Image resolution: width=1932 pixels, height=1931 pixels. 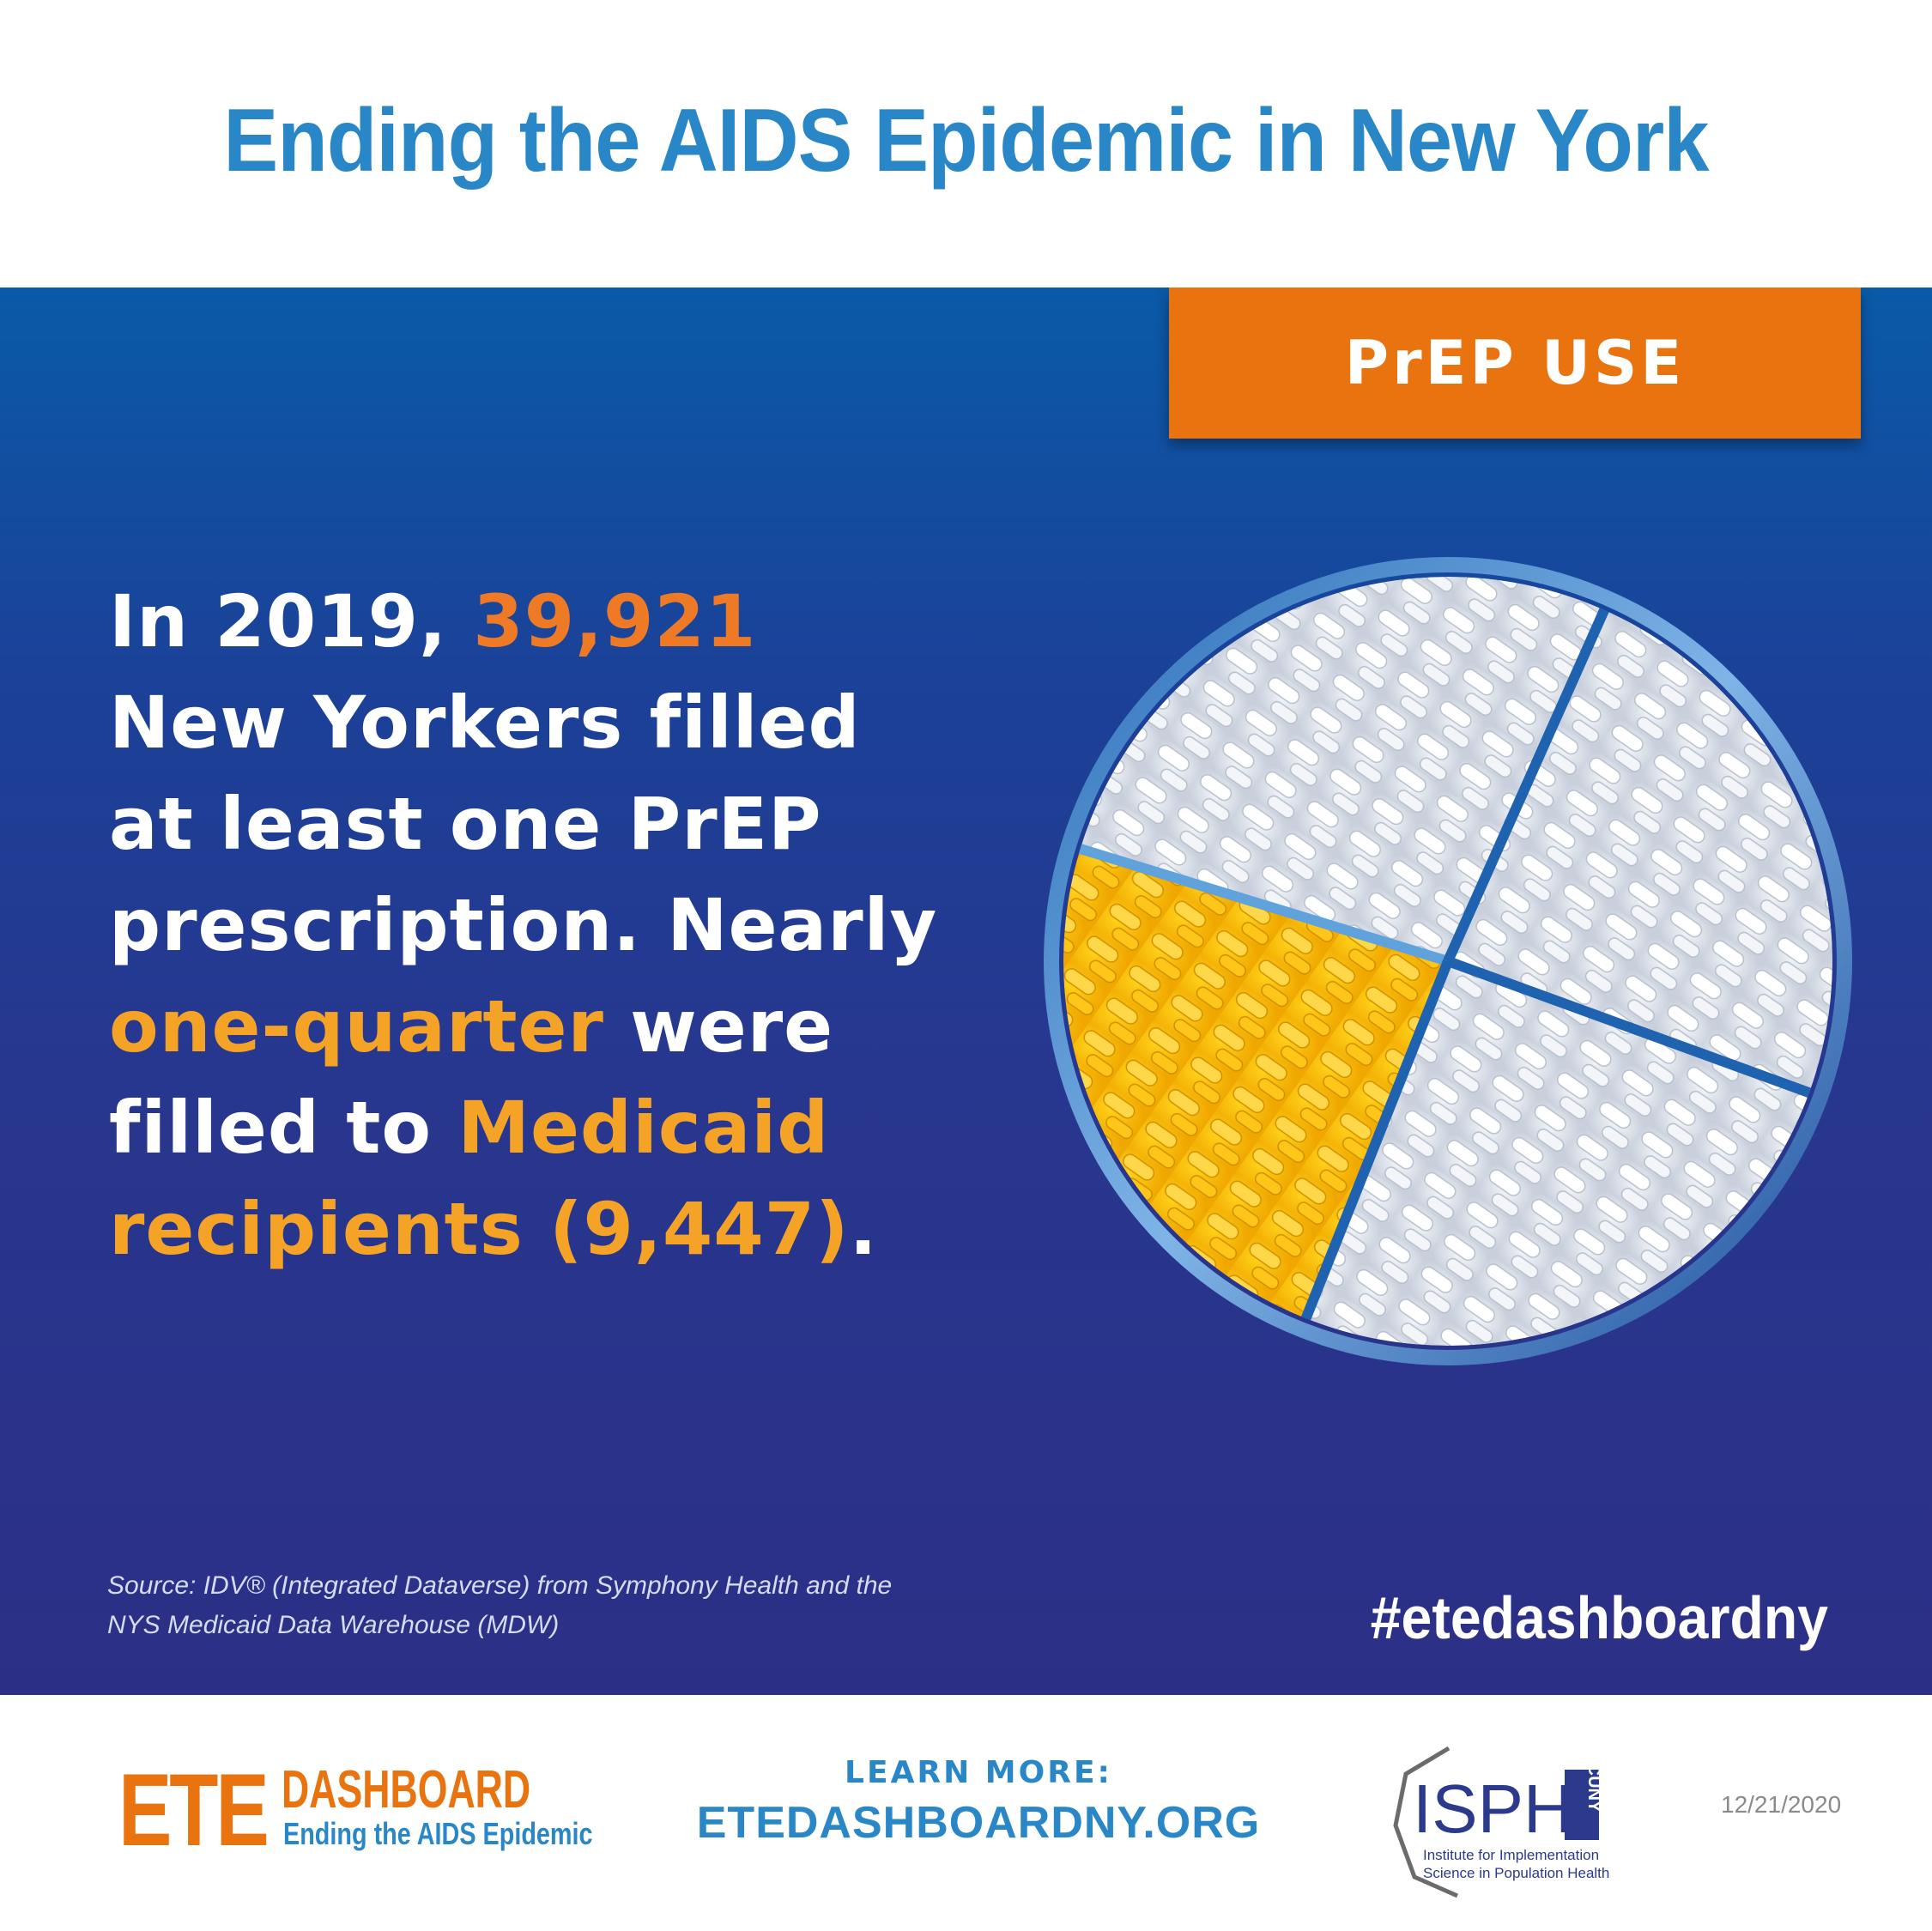 What do you see at coordinates (979, 1823) in the screenshot?
I see `learn-more-link: ETEDASHBOARDNY.ORG` at bounding box center [979, 1823].